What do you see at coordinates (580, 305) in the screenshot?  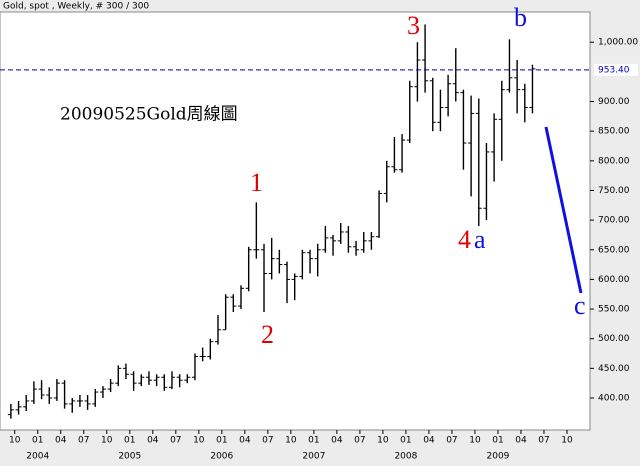 I see `wave-label: c` at bounding box center [580, 305].